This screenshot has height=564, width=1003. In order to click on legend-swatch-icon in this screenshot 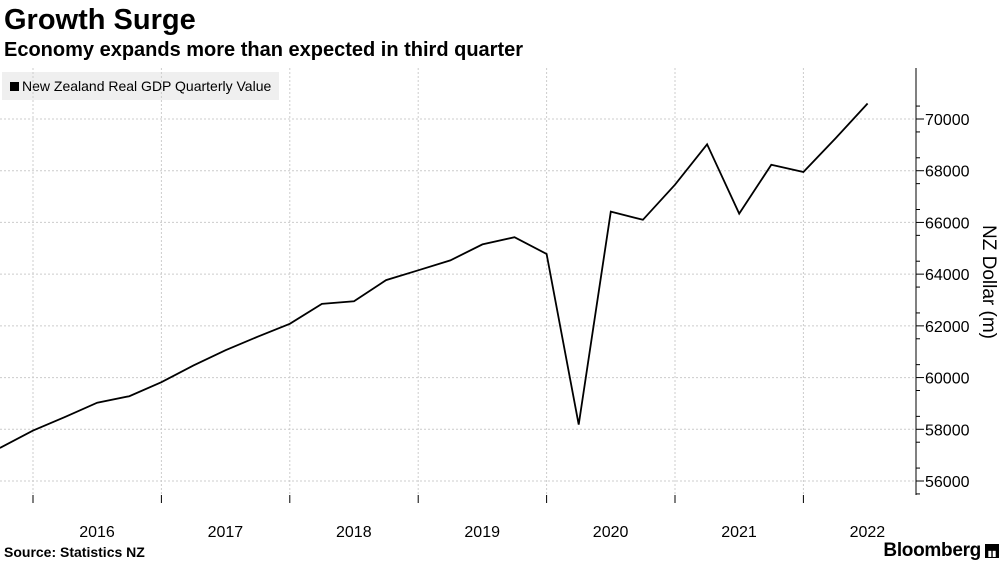, I will do `click(14, 86)`.